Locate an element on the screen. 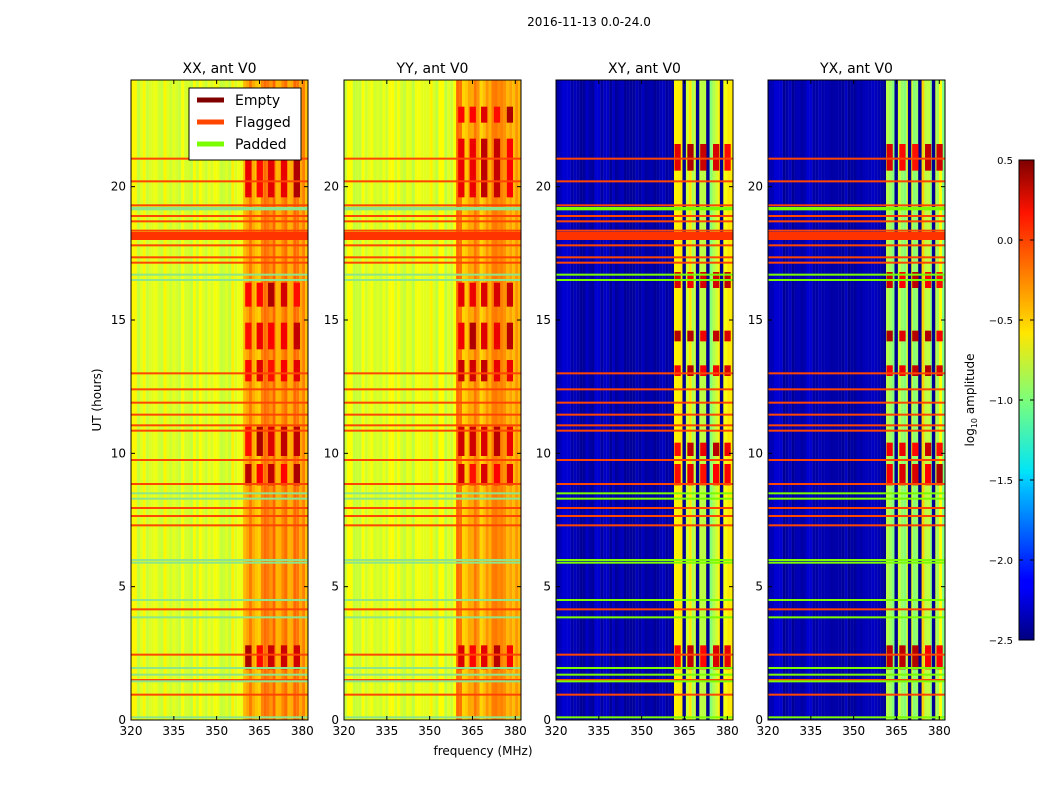 The image size is (1050, 800). panel-title: XX, ant V0 is located at coordinates (220, 69).